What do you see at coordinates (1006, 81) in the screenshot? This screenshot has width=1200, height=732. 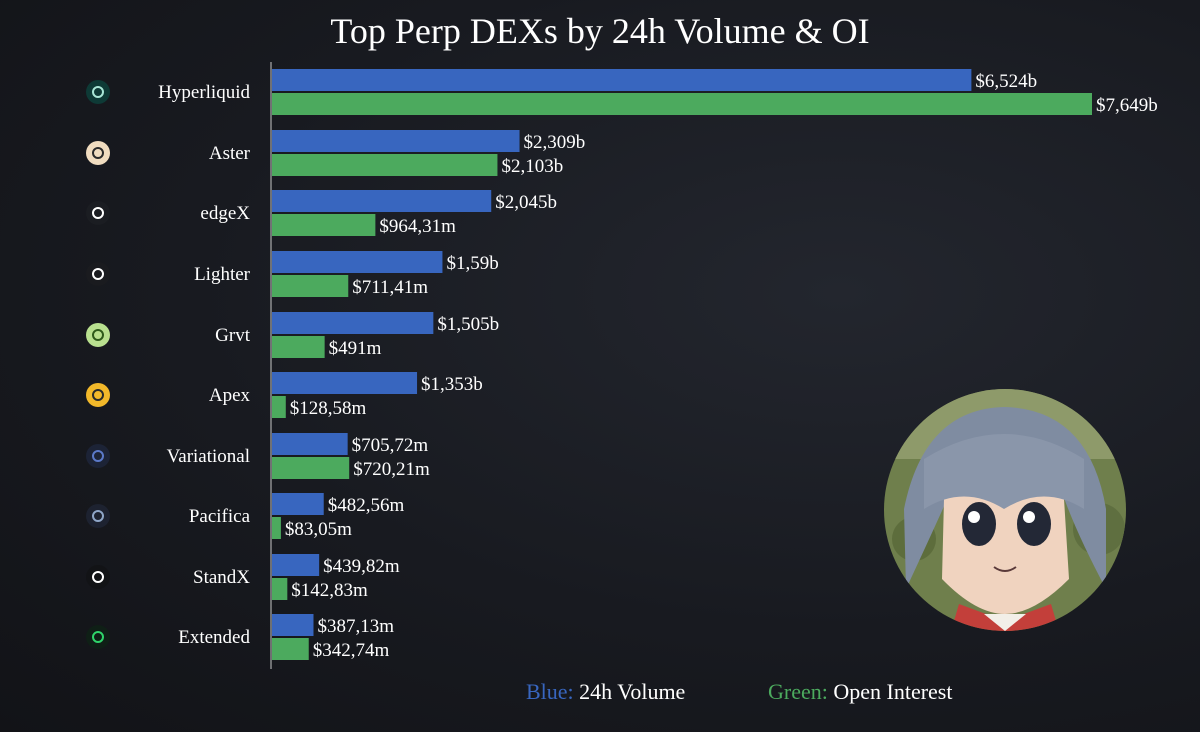 I see `data-label: $6,524b` at bounding box center [1006, 81].